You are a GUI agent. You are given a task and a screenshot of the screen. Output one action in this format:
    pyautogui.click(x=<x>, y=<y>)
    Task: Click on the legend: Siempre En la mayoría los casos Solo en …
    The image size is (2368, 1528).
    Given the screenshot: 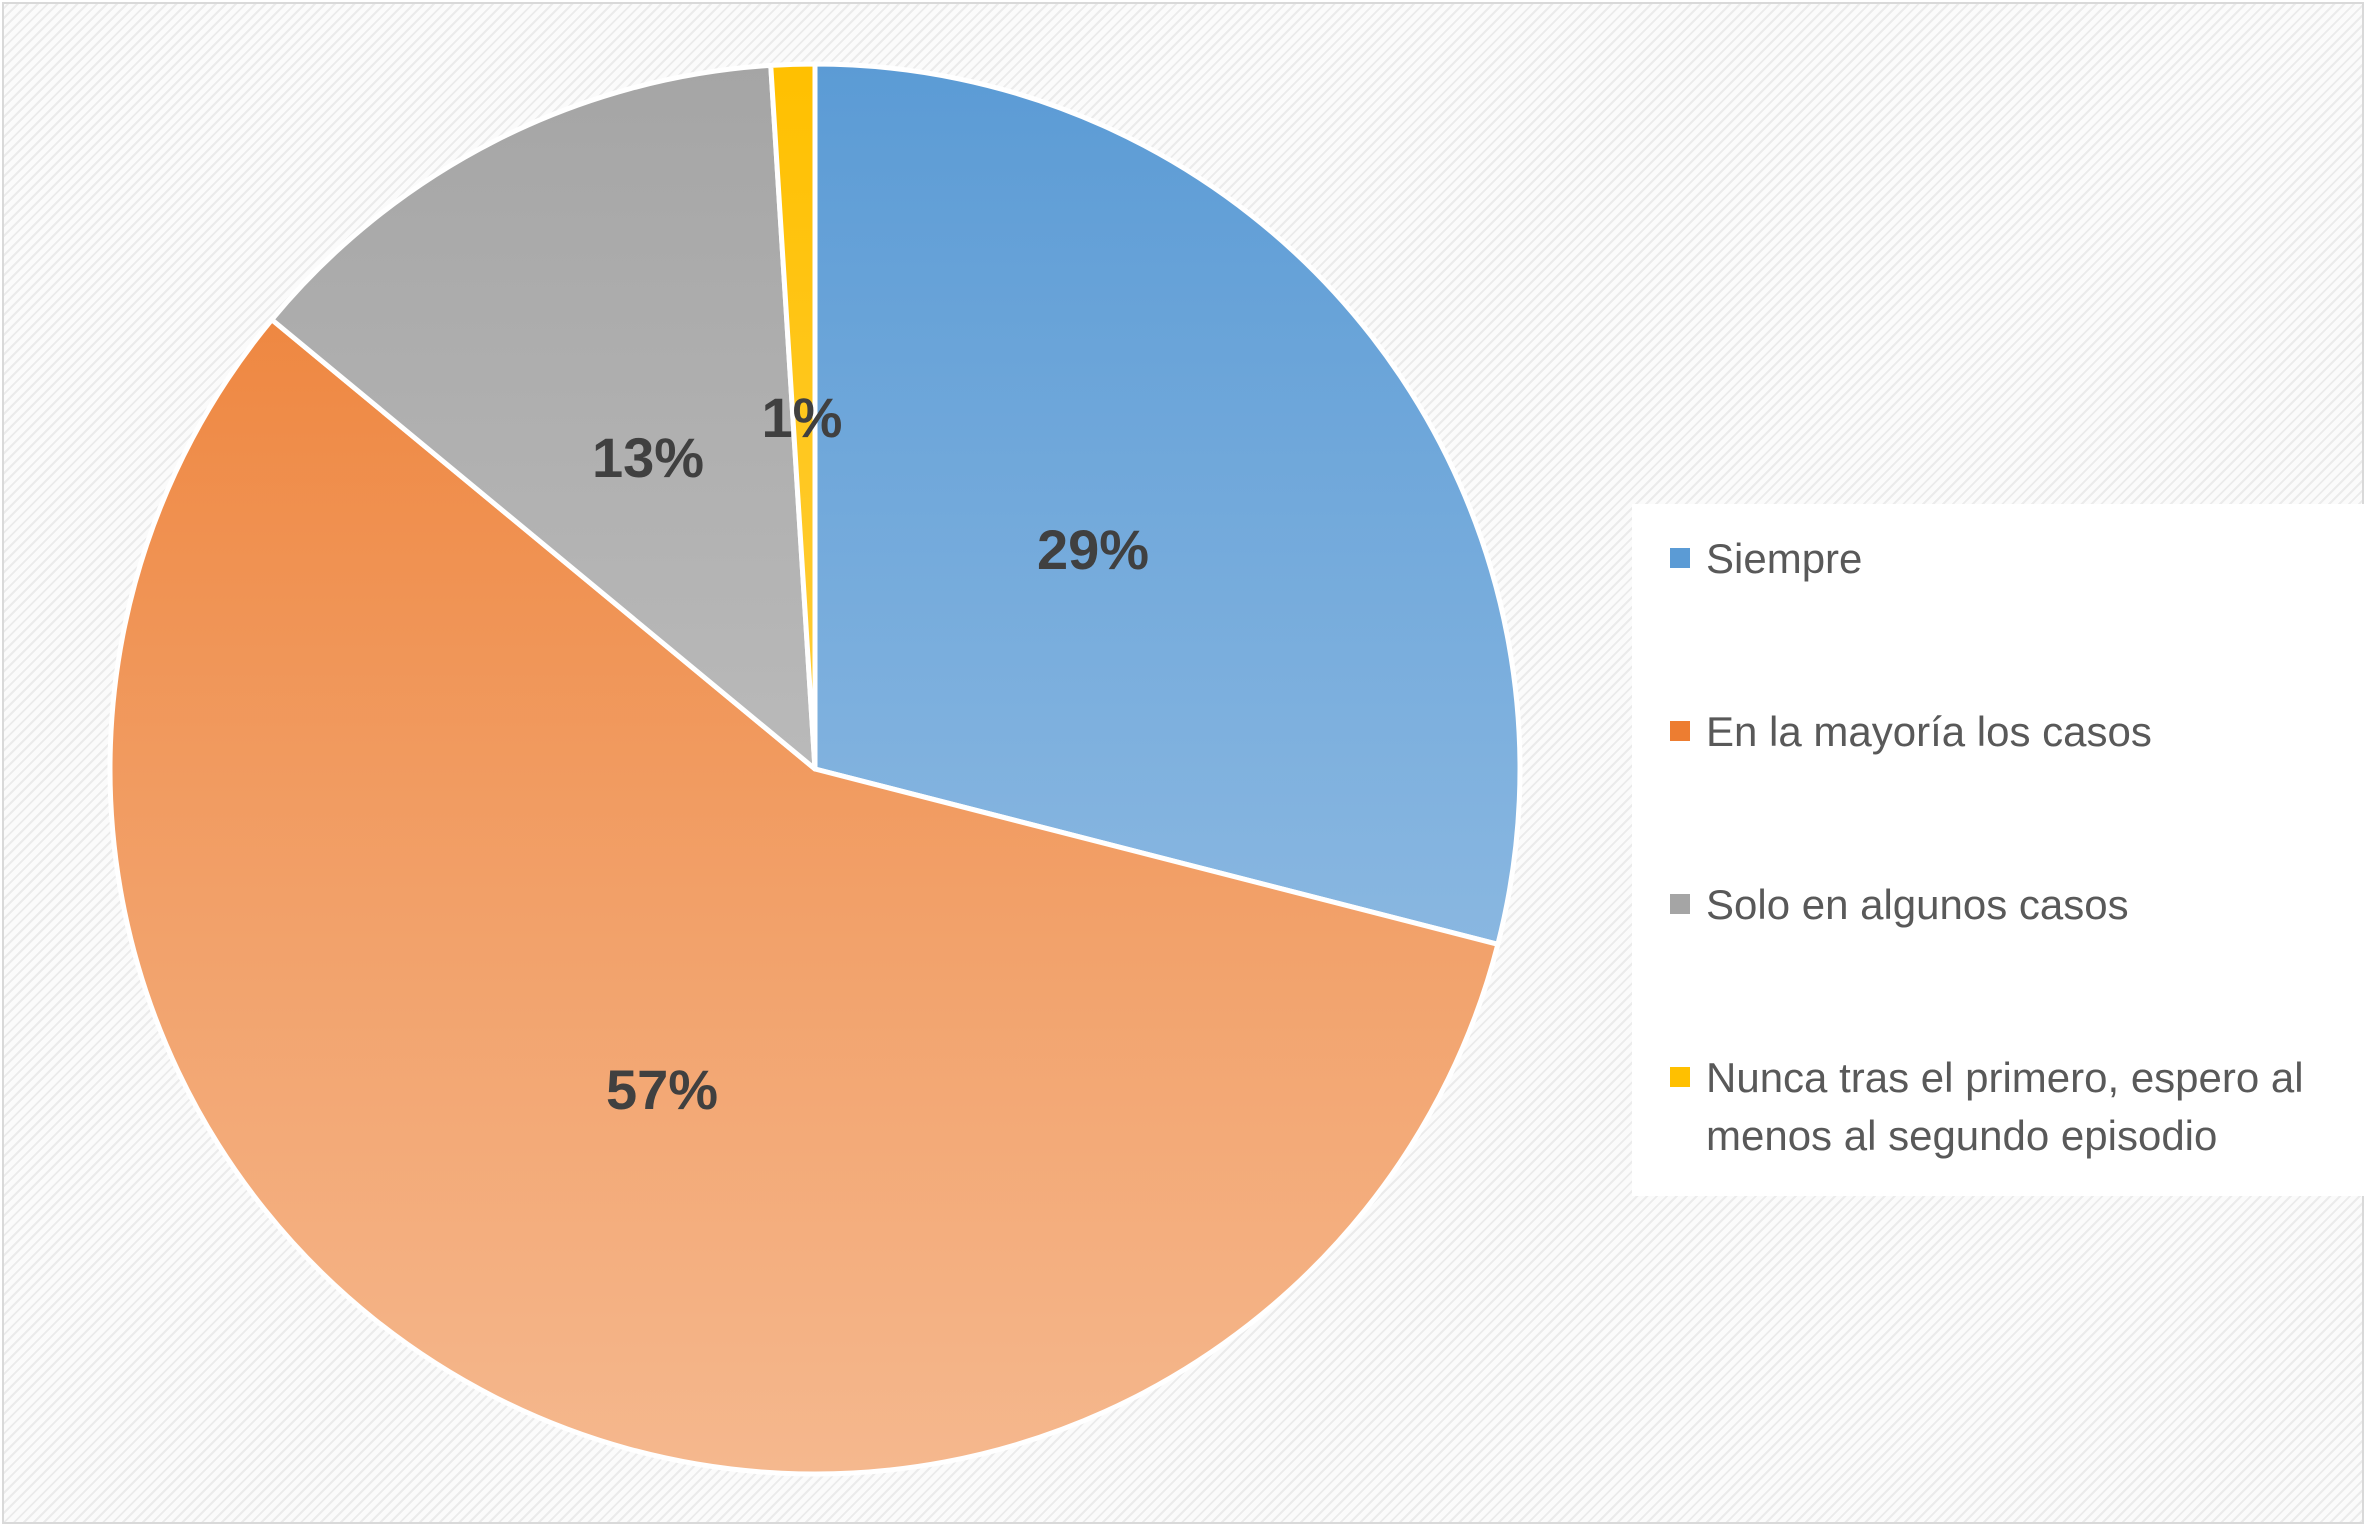 What is the action you would take?
    pyautogui.click(x=1999, y=850)
    